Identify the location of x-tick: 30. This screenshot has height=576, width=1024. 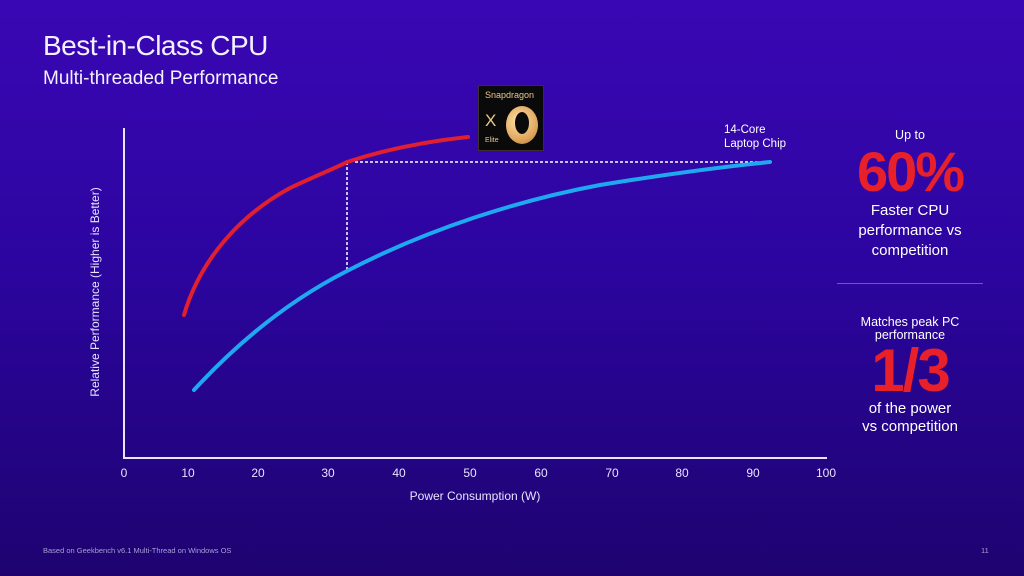
(328, 473).